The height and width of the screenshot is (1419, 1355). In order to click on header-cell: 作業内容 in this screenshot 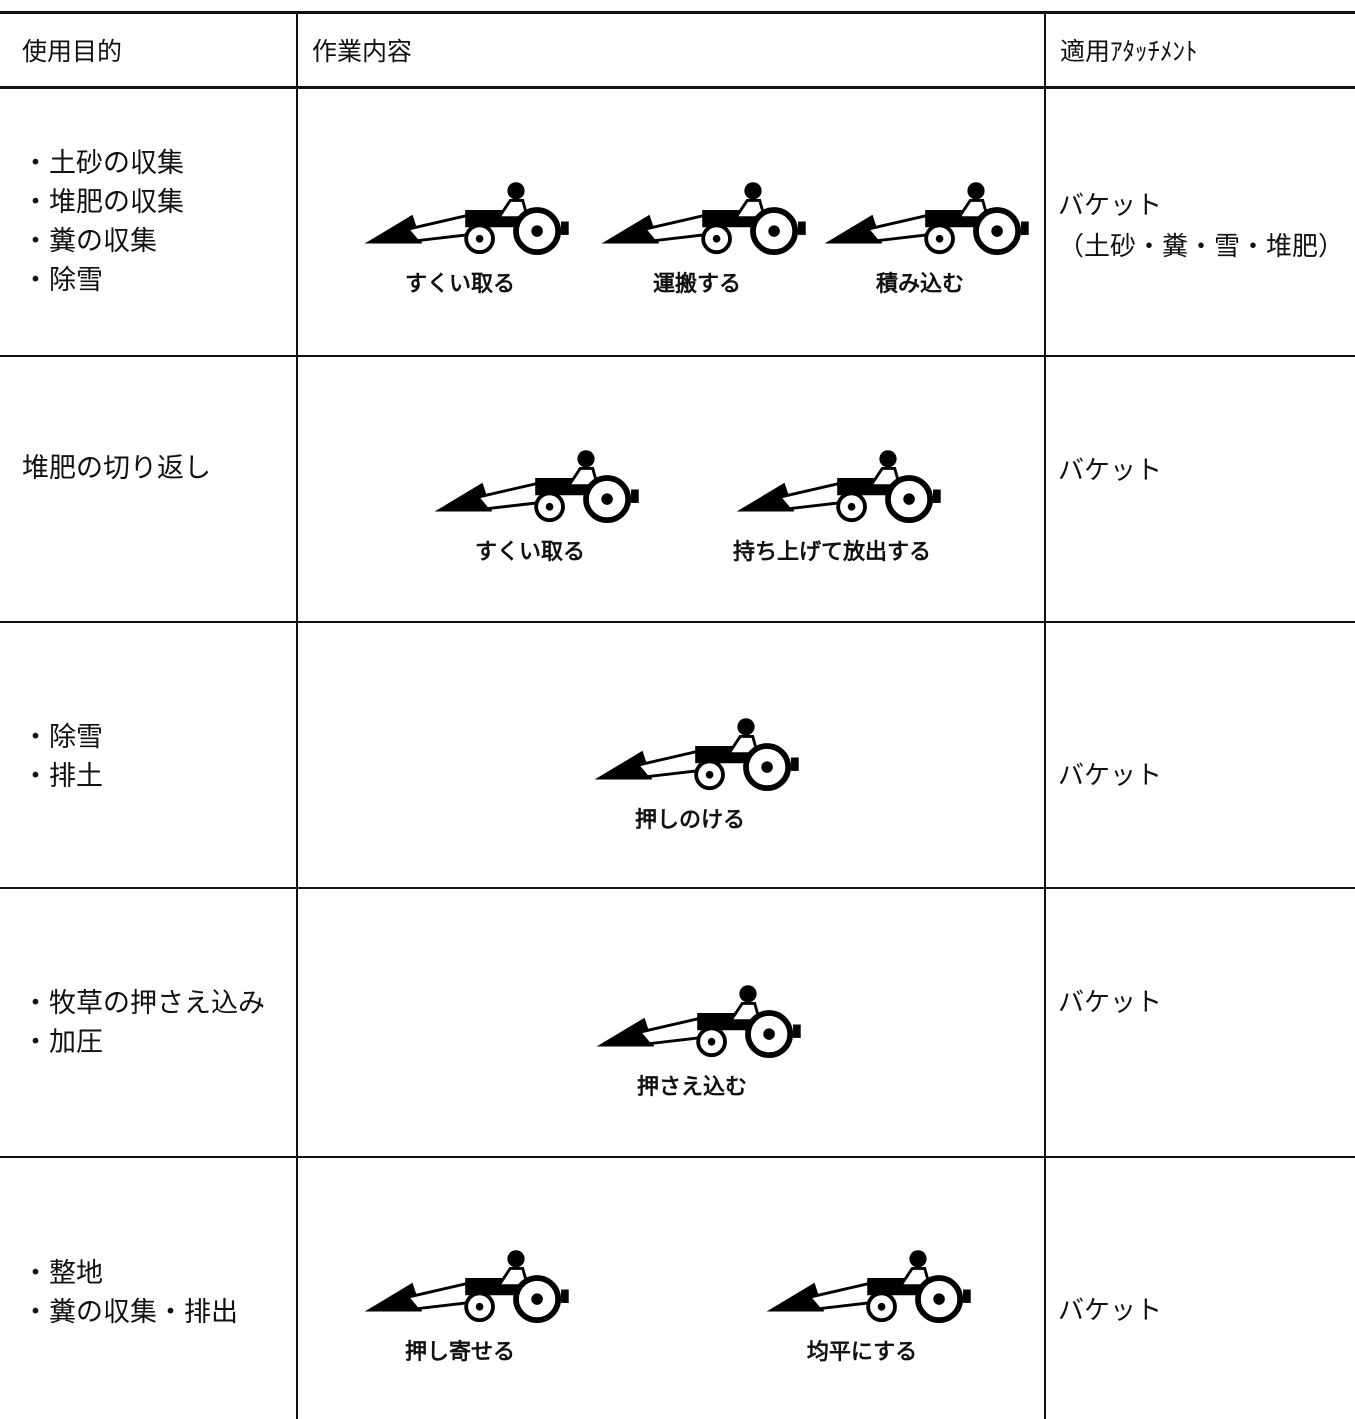, I will do `click(362, 51)`.